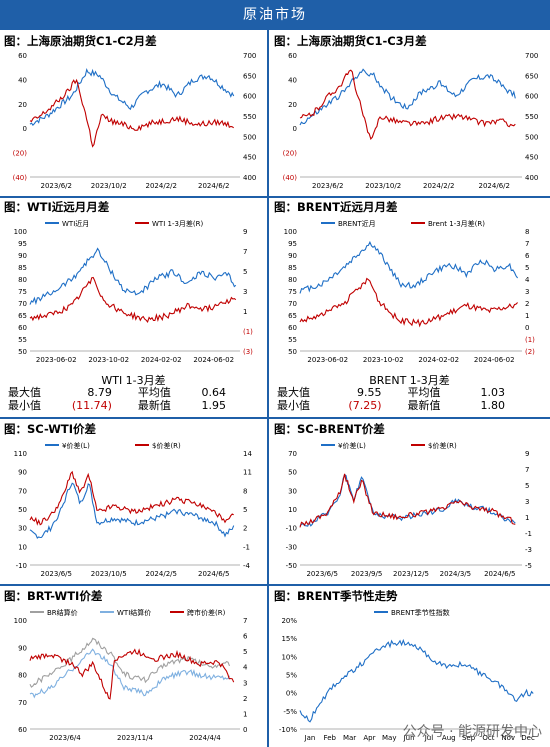 This screenshot has height=747, width=550. What do you see at coordinates (349, 738) in the screenshot?
I see `x-tick-label: Mar` at bounding box center [349, 738].